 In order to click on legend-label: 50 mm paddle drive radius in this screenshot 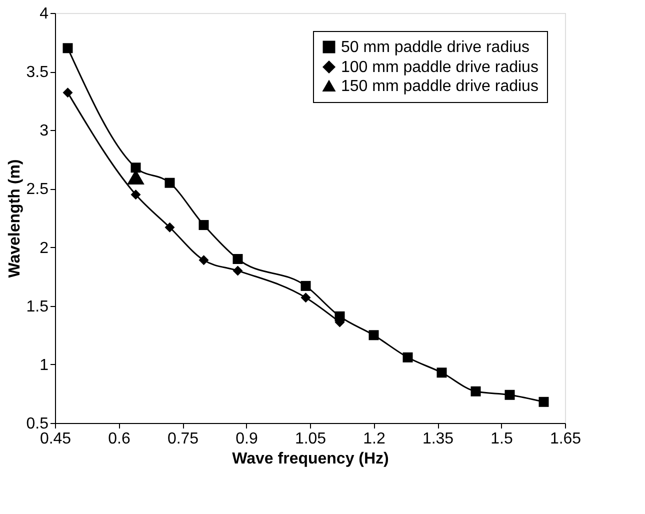, I will do `click(435, 47)`.